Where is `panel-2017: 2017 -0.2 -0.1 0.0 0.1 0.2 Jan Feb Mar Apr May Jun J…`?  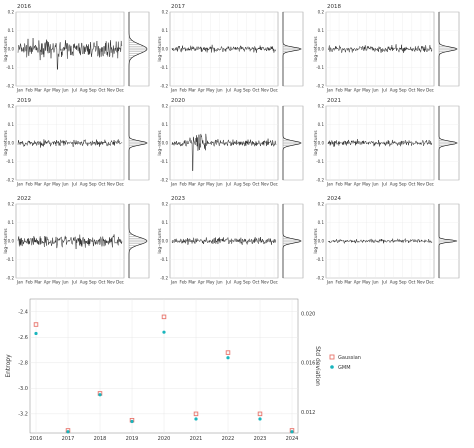
panel-2017: 2017 -0.2 -0.1 0.0 0.1 0.2 Jan Feb Mar Apr May Jun J… is located at coordinates (230, 48).